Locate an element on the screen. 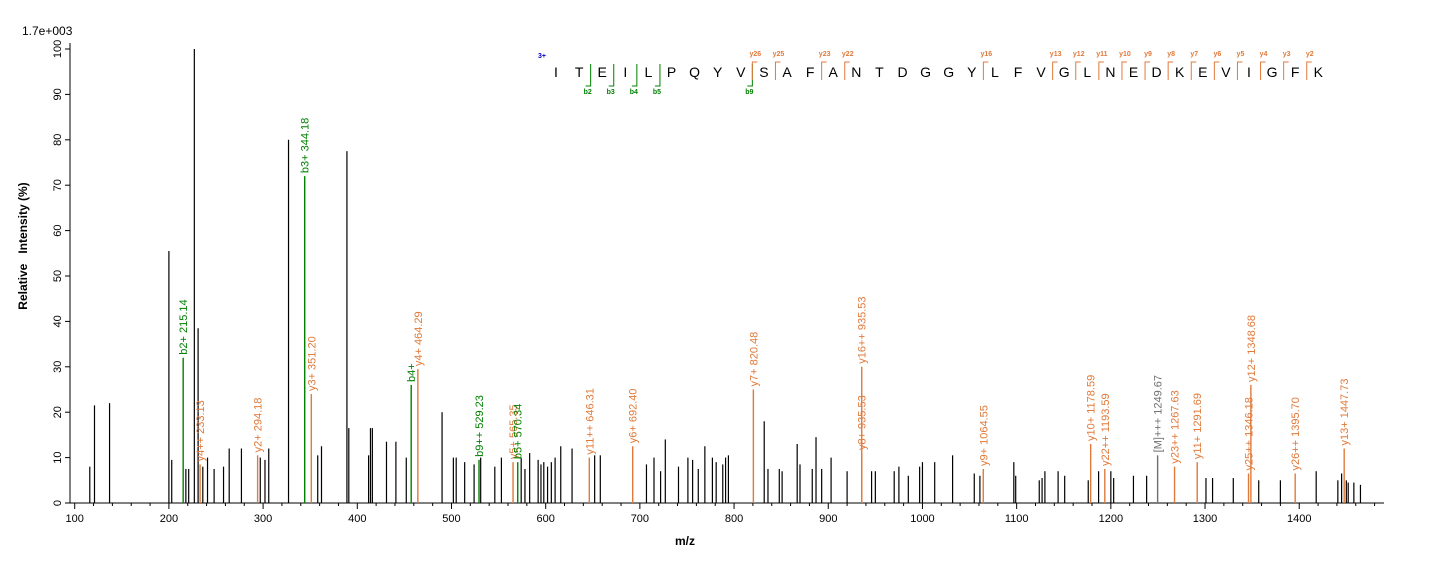  sequence-residue: A is located at coordinates (787, 72).